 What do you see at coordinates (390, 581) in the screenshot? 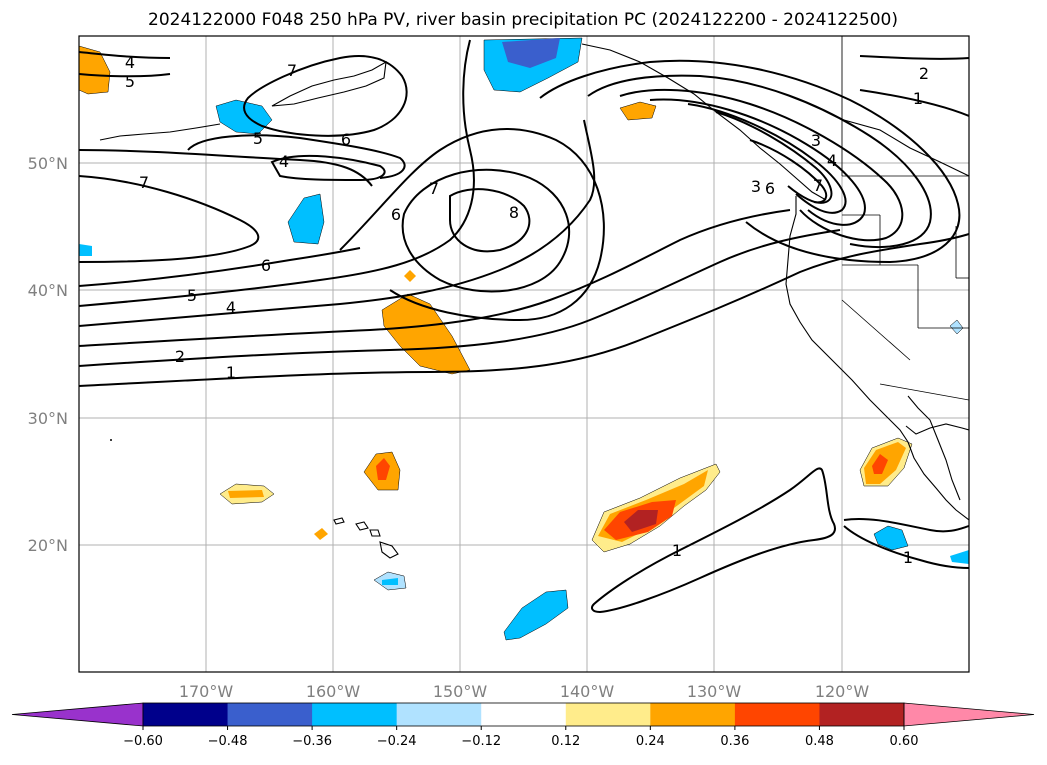
I see `shade-neg-hawaii-core` at bounding box center [390, 581].